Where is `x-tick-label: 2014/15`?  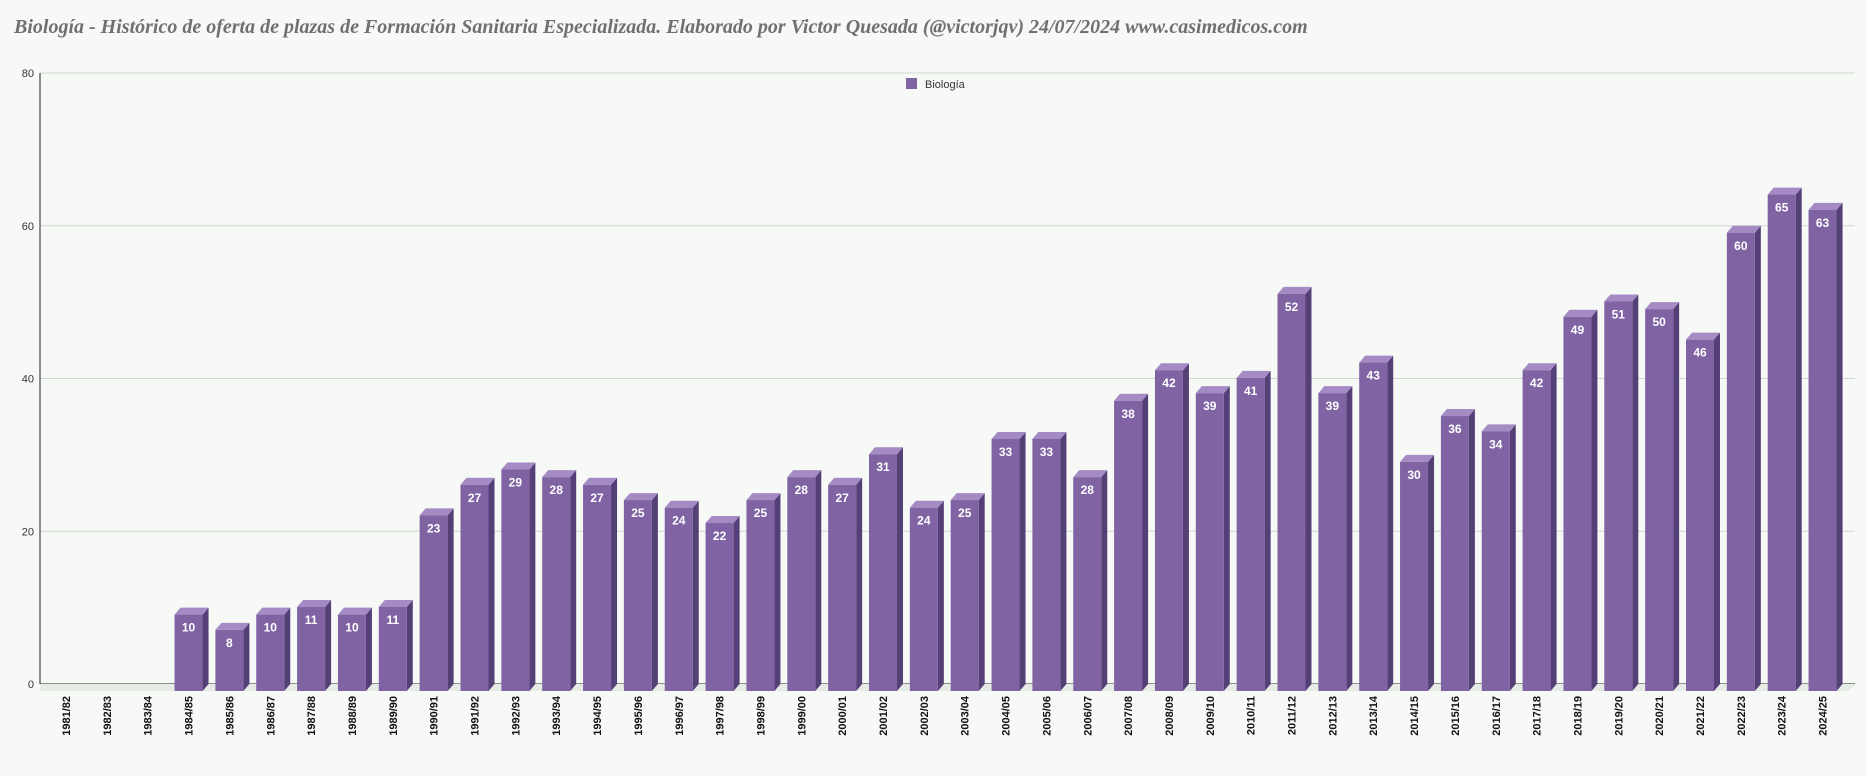 x-tick-label: 2014/15 is located at coordinates (1415, 716).